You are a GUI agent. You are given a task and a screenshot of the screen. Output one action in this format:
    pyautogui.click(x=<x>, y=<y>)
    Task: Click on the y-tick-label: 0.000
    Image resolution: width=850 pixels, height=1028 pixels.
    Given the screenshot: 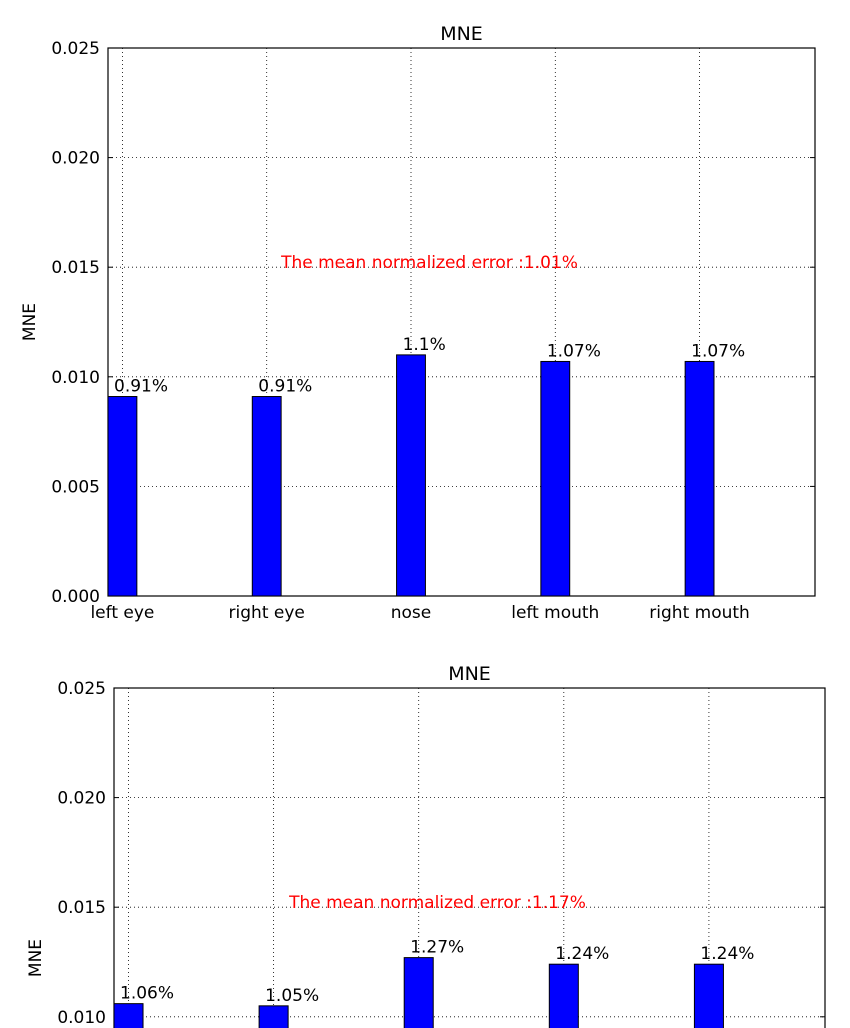 What is the action you would take?
    pyautogui.click(x=75, y=597)
    